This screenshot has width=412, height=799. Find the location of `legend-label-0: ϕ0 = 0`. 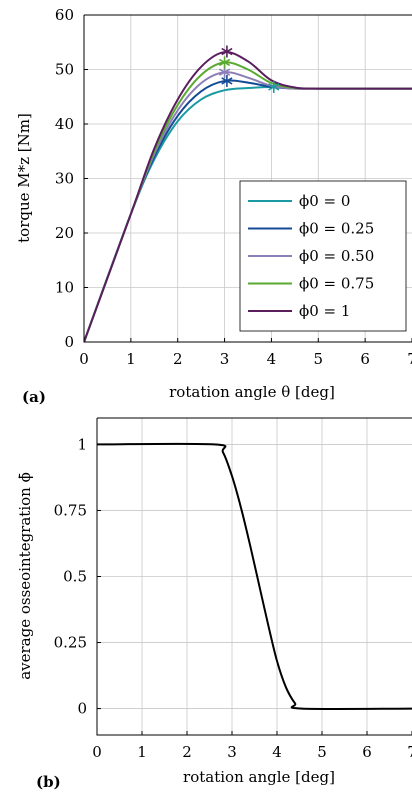

legend-label-0: ϕ0 = 0 is located at coordinates (324, 201).